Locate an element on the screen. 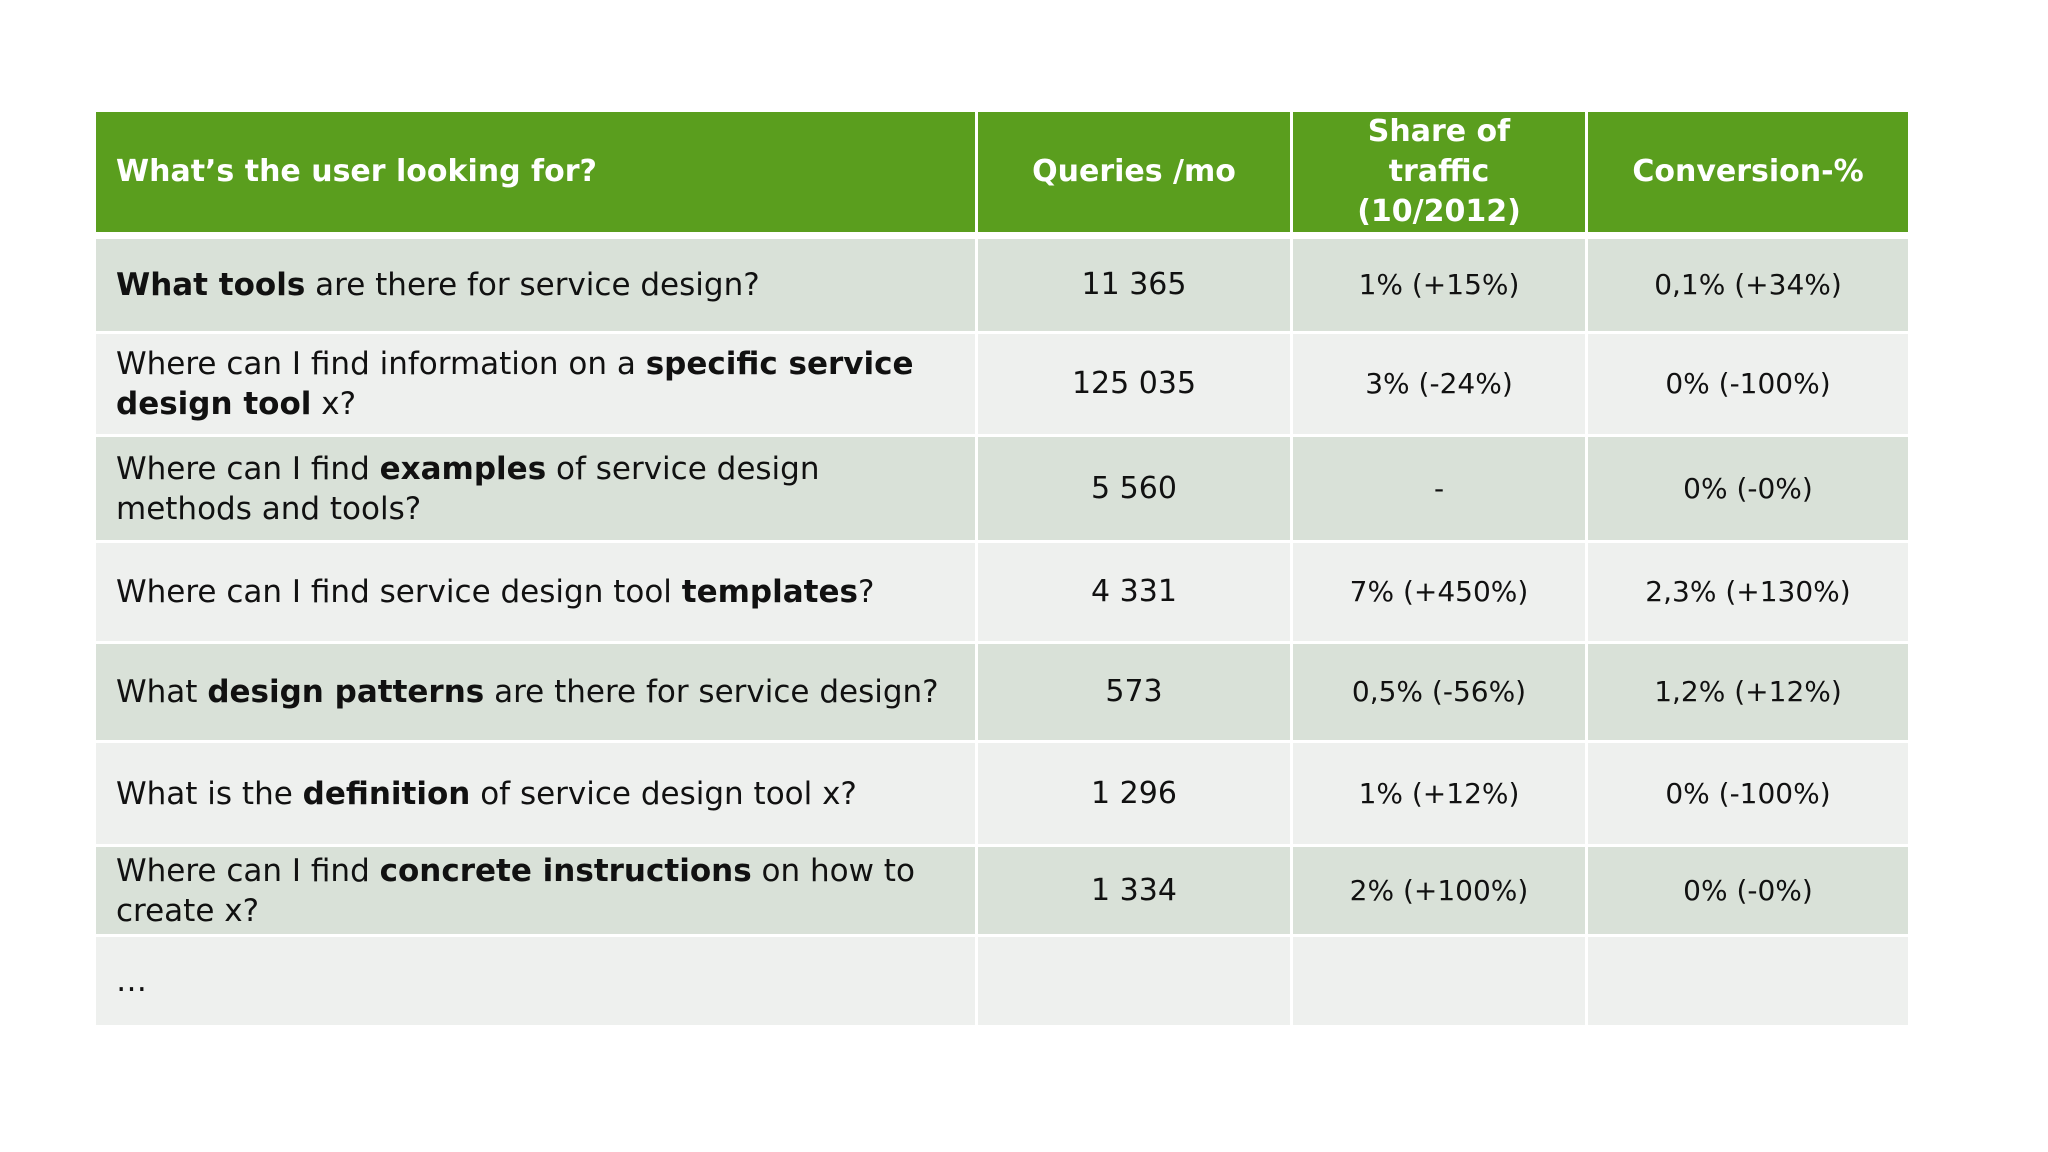  queries-cell: 573 is located at coordinates (1135, 693).